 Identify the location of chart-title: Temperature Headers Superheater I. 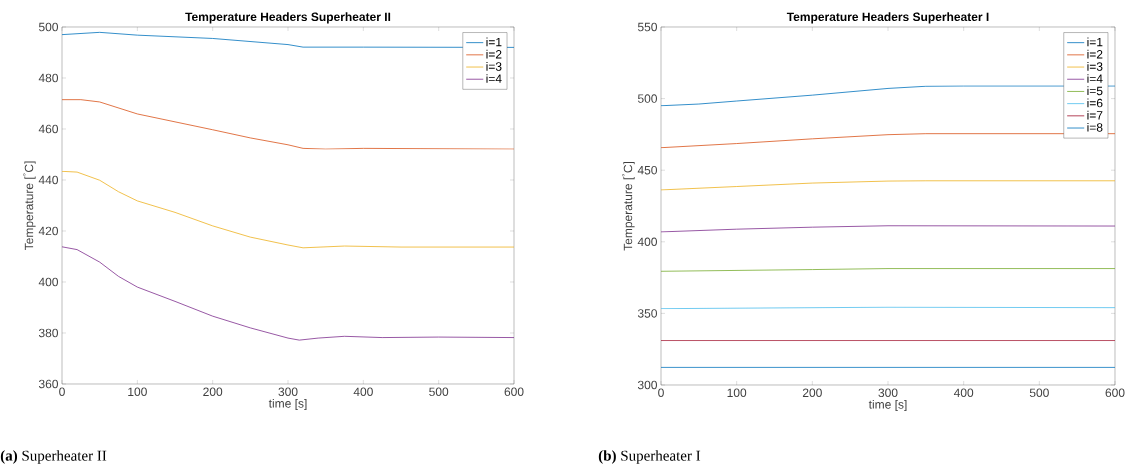
(887, 18).